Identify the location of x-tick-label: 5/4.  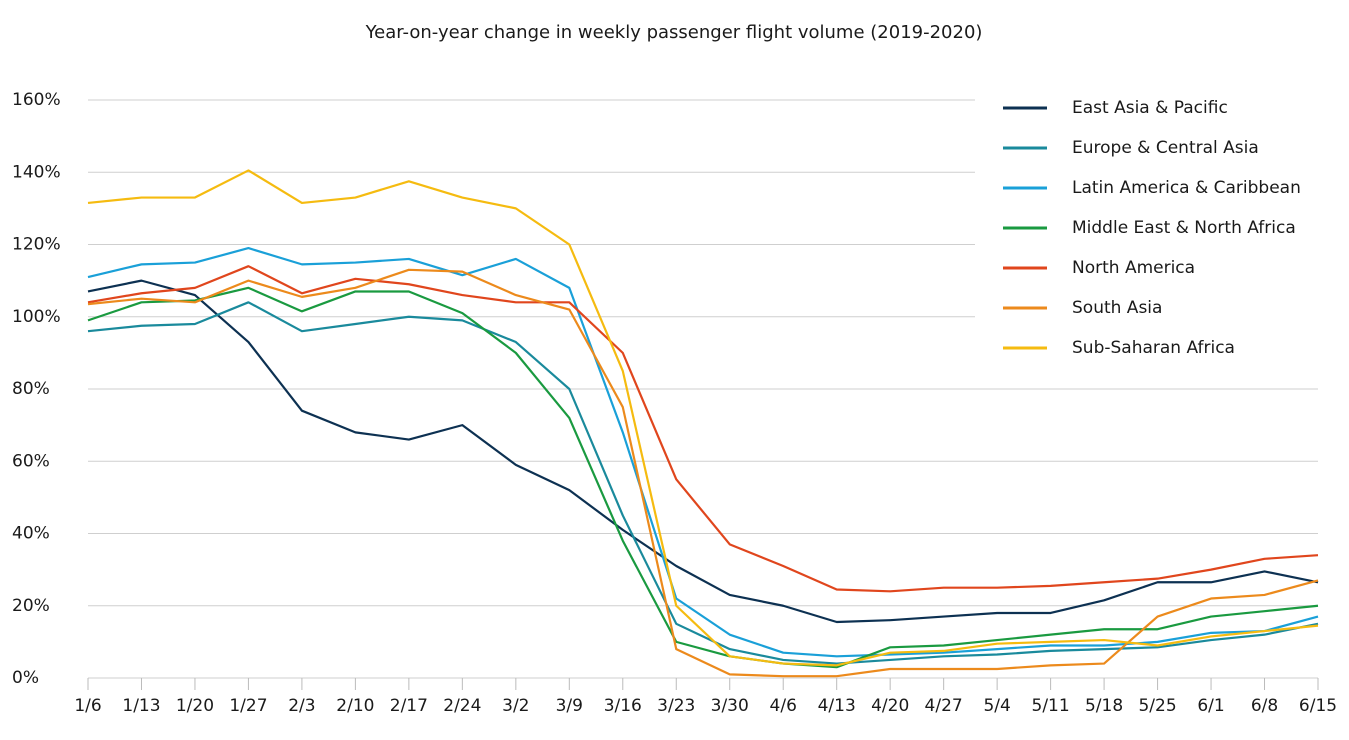
(996, 706).